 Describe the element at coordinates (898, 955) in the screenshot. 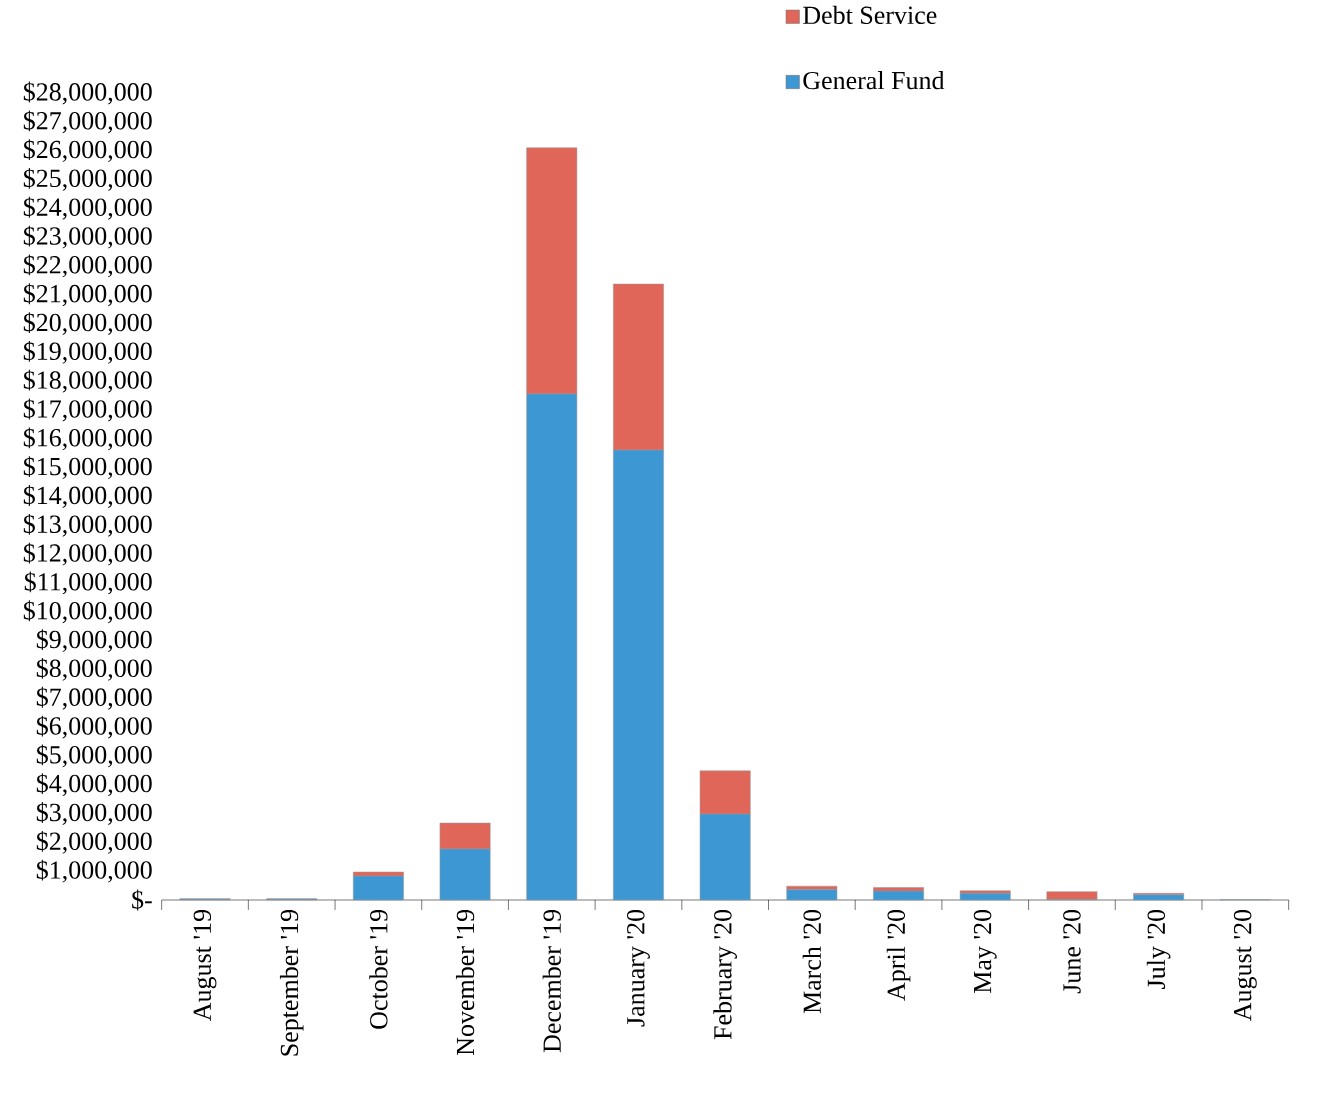

I see `x-tick-label: April '20` at that location.